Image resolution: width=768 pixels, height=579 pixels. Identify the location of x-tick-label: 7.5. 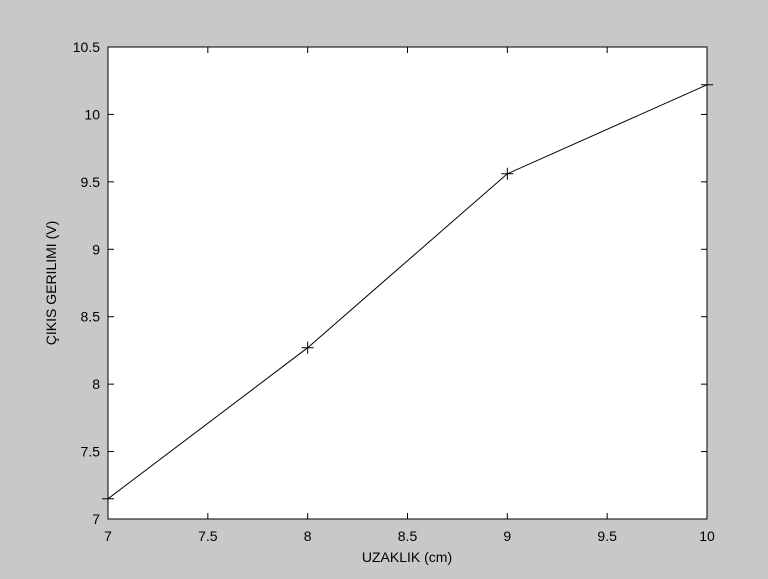
(208, 536).